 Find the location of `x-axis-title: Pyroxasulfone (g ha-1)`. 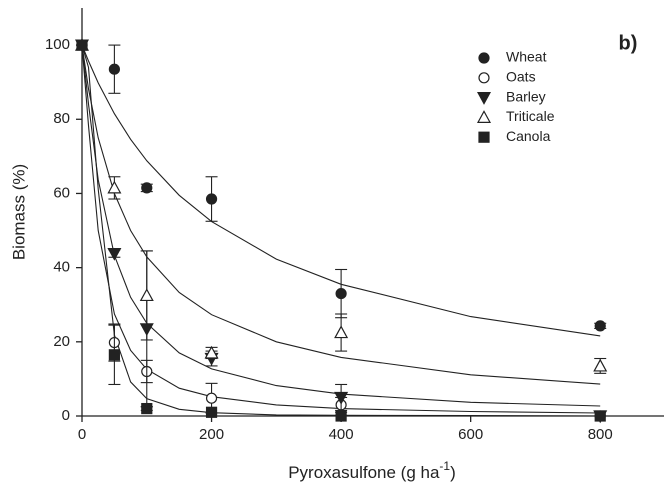

x-axis-title: Pyroxasulfone (g ha-1) is located at coordinates (372, 470).